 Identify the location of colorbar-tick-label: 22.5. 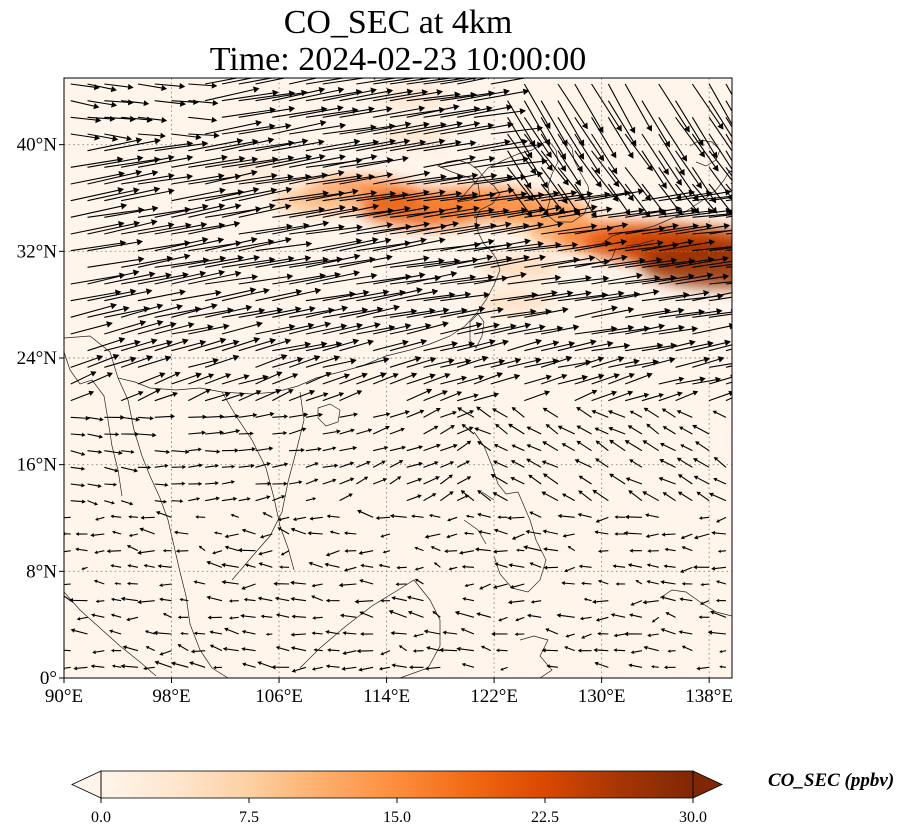
(545, 817).